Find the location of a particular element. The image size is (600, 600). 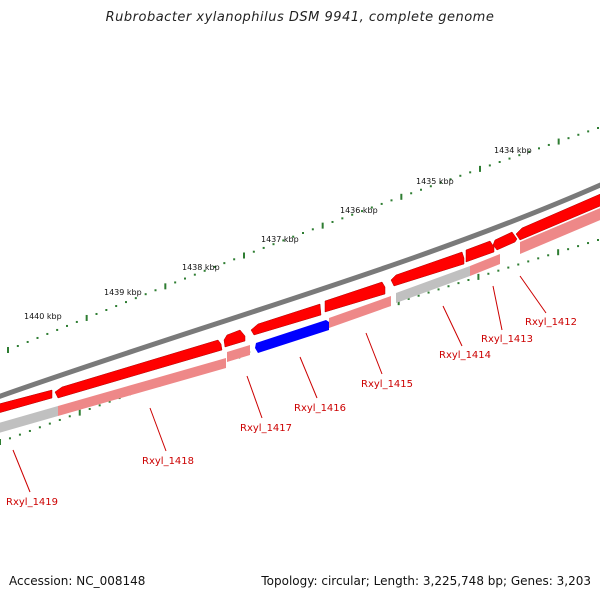

kbp-label: 1437 kbp is located at coordinates (280, 239).